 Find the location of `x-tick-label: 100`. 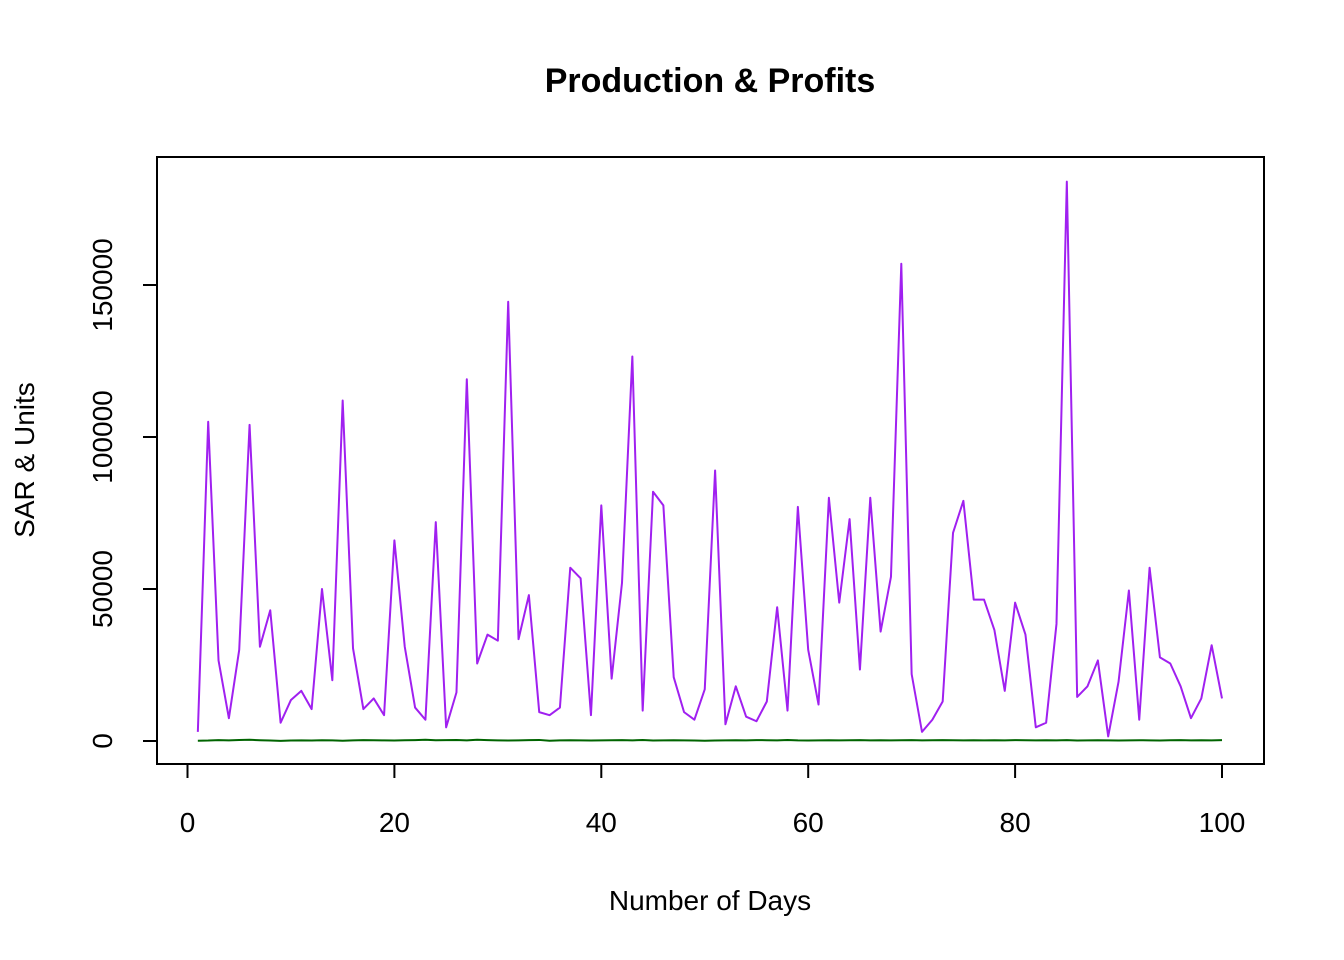

x-tick-label: 100 is located at coordinates (1222, 822).